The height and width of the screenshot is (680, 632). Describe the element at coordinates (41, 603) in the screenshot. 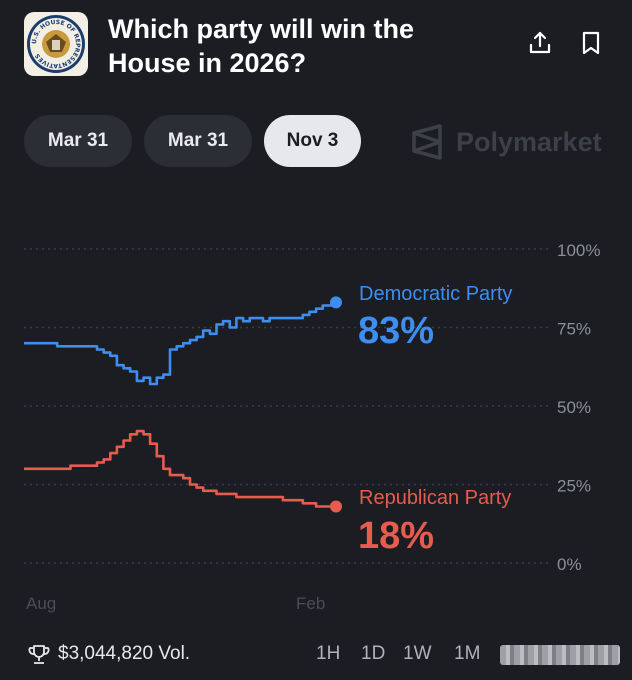

I see `x-tick-label: Aug` at that location.